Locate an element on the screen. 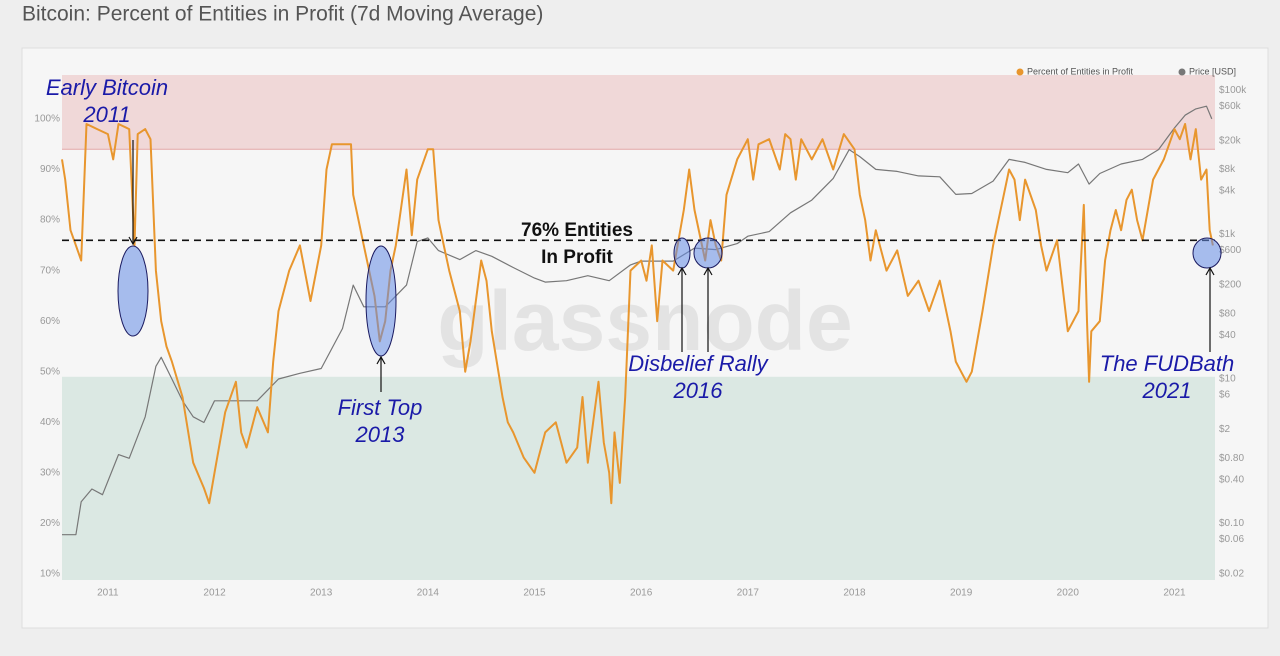  y2-tick-label: $60k is located at coordinates (1230, 106).